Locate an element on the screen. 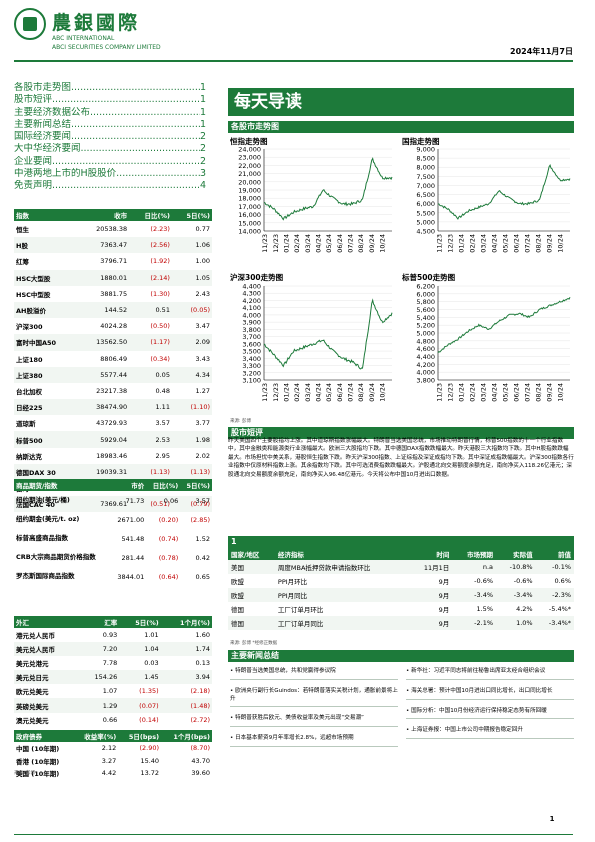 The width and height of the screenshot is (595, 842). toc-item-page: 4 is located at coordinates (202, 186).